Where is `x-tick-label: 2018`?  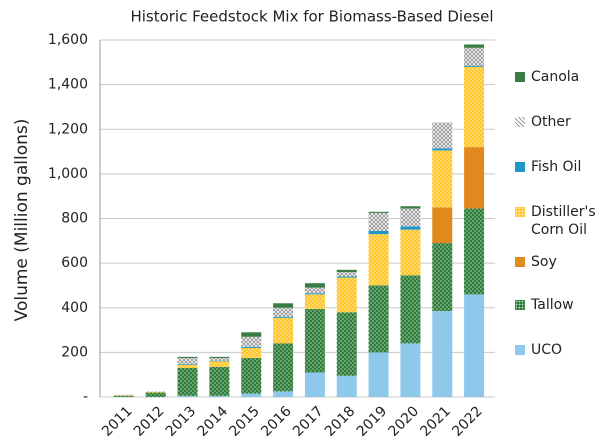
x-tick-label: 2018 is located at coordinates (340, 421).